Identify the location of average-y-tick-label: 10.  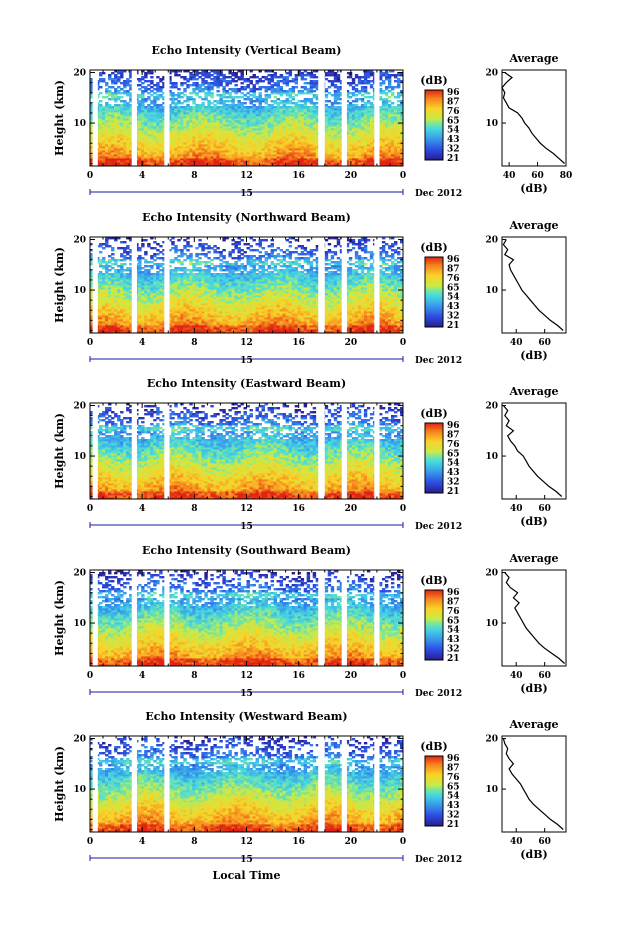
(491, 124).